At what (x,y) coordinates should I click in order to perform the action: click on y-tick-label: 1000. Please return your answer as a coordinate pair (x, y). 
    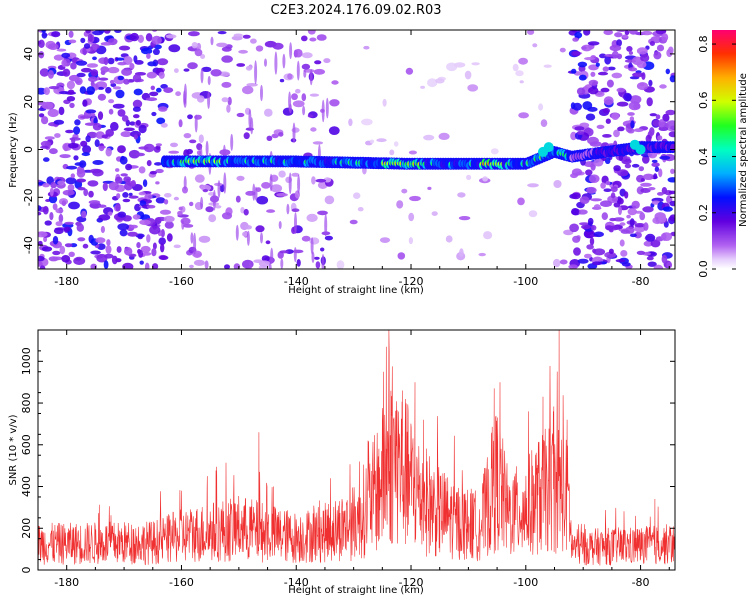
    Looking at the image, I should click on (26, 361).